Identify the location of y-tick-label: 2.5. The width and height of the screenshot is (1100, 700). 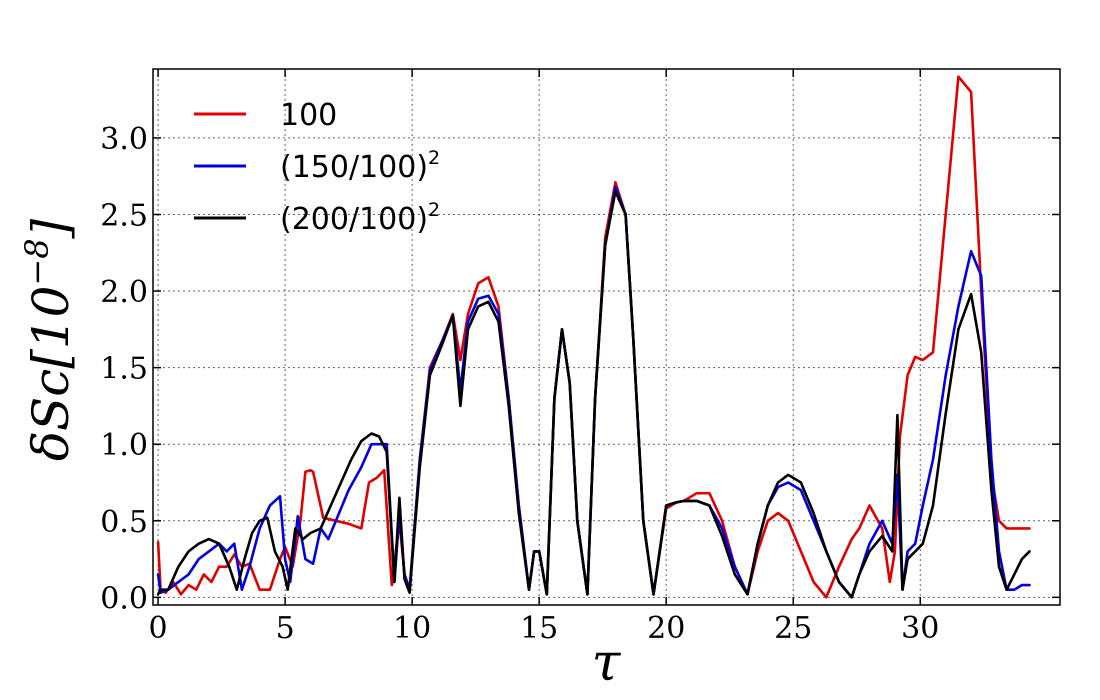
(124, 215).